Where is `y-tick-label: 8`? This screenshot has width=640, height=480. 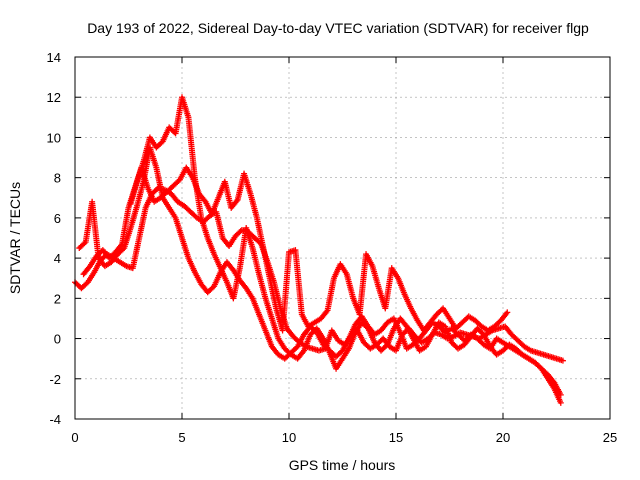
y-tick-label: 8 is located at coordinates (57, 178).